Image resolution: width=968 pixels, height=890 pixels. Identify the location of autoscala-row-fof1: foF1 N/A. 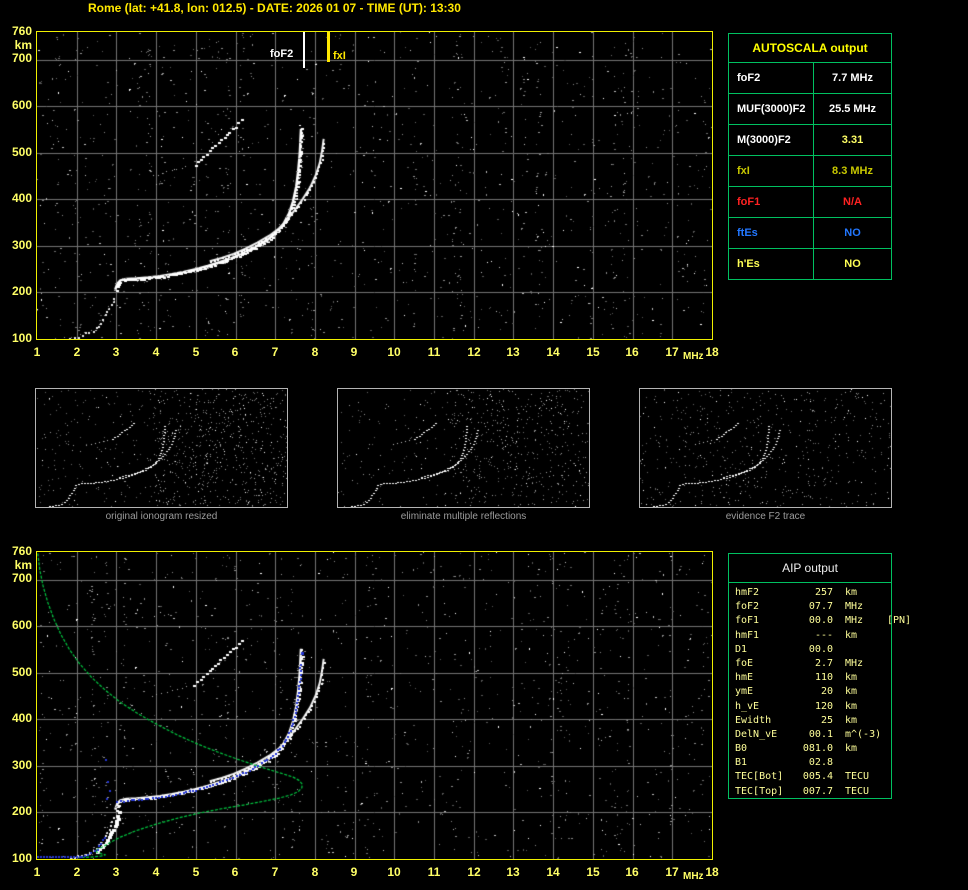
(810, 202).